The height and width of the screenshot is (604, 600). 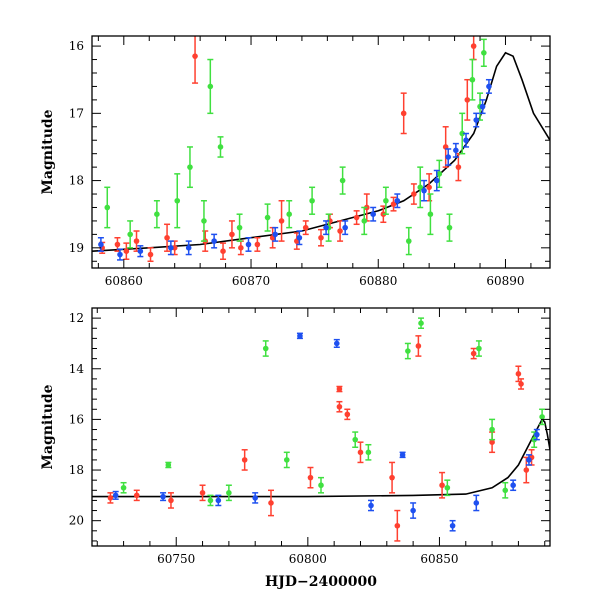 What do you see at coordinates (77, 369) in the screenshot?
I see `y-tick-label: 14` at bounding box center [77, 369].